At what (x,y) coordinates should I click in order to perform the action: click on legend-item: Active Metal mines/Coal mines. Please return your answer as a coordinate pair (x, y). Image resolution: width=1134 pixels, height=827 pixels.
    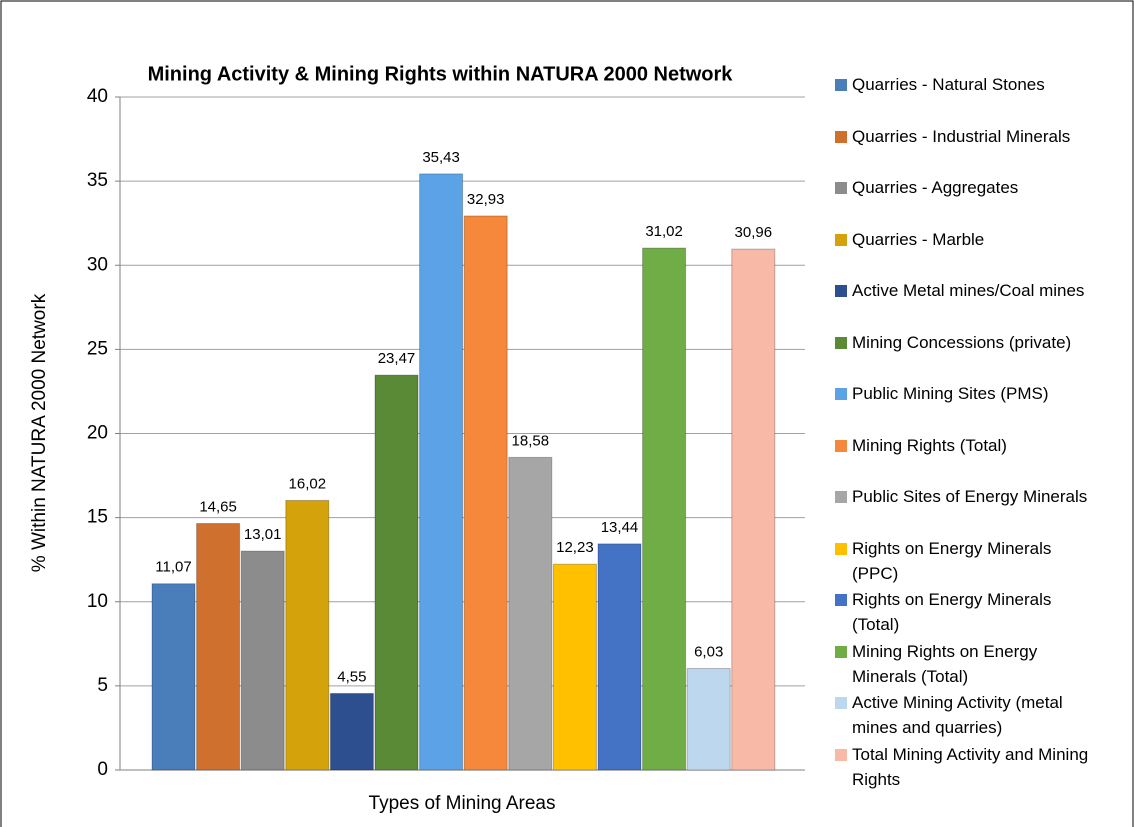
    Looking at the image, I should click on (965, 290).